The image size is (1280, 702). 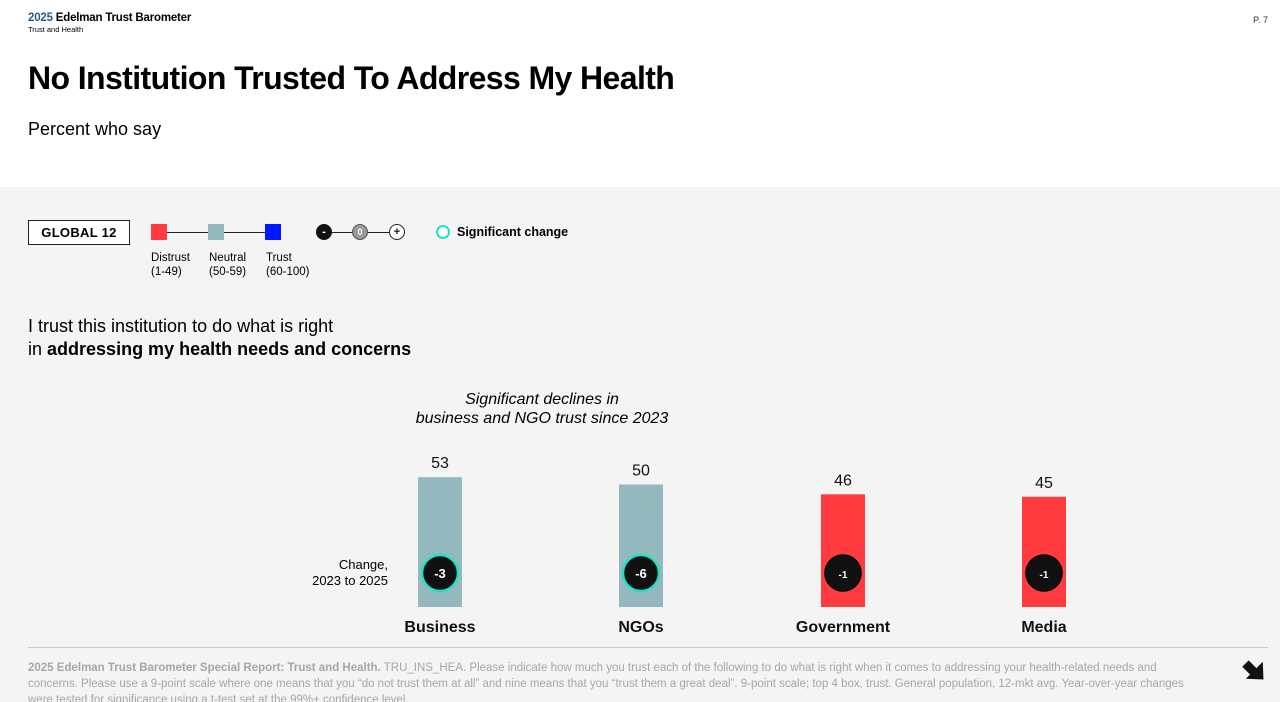 I want to click on page-subtitle: Percent who say, so click(x=95, y=129).